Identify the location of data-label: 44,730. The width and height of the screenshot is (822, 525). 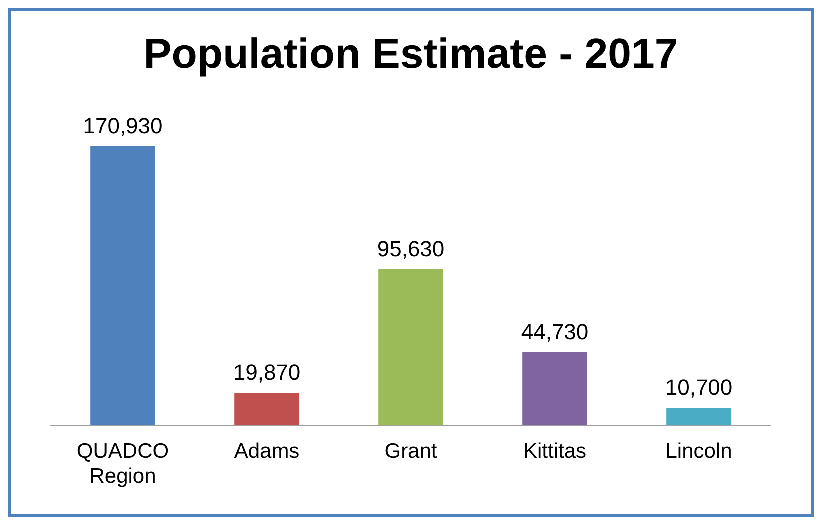
(555, 332).